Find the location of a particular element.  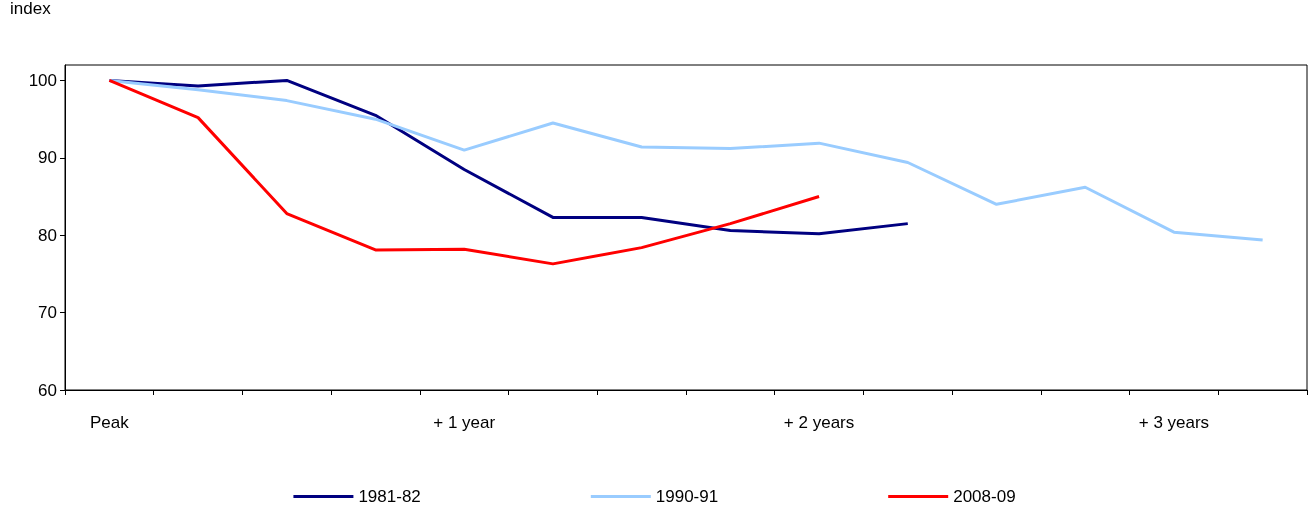

y-axis-title: index is located at coordinates (31, 9).